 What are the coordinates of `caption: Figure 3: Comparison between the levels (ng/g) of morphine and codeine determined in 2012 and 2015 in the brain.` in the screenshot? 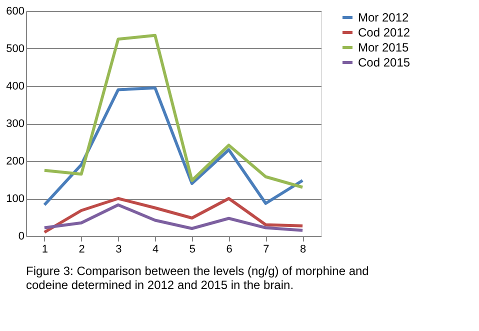 It's located at (197, 278).